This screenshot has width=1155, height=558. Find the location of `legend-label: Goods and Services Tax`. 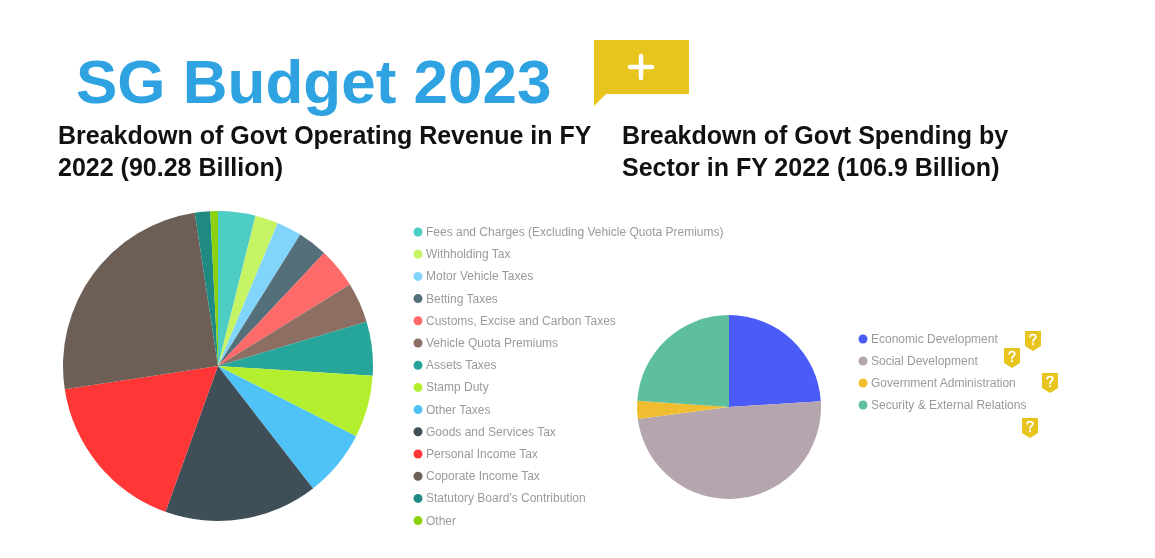

legend-label: Goods and Services Tax is located at coordinates (491, 431).